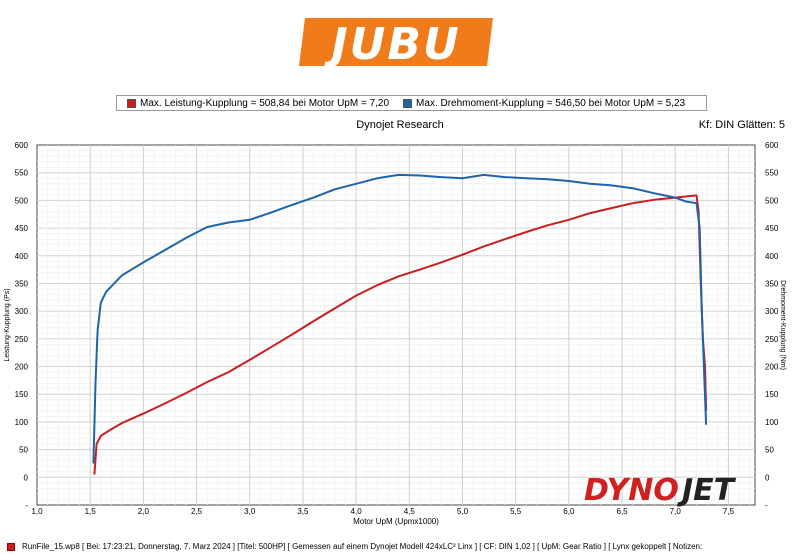 This screenshot has width=800, height=555. What do you see at coordinates (91, 511) in the screenshot?
I see `x-tick-label: 1,5` at bounding box center [91, 511].